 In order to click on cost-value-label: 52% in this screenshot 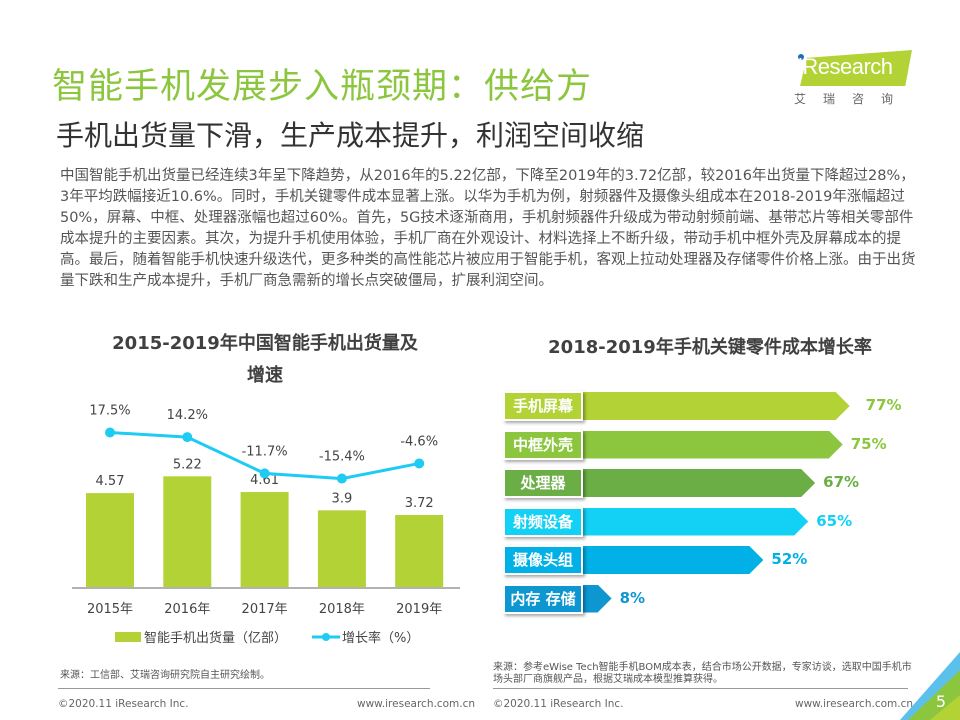, I will do `click(789, 559)`.